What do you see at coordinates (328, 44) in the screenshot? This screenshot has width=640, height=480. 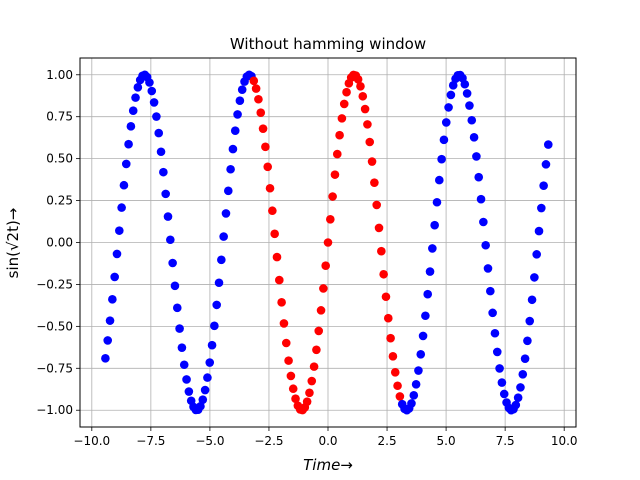 I see `chart-title: Without hamming window` at bounding box center [328, 44].